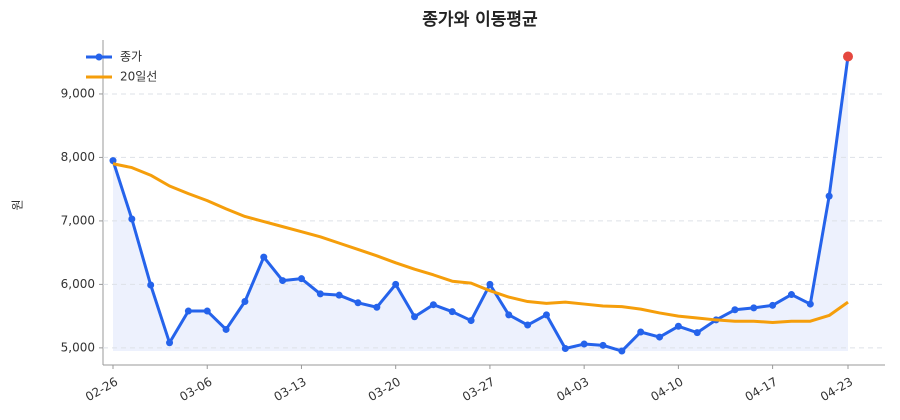 Image resolution: width=900 pixels, height=420 pixels. I want to click on y-tick-label: 8,000, so click(78, 157).